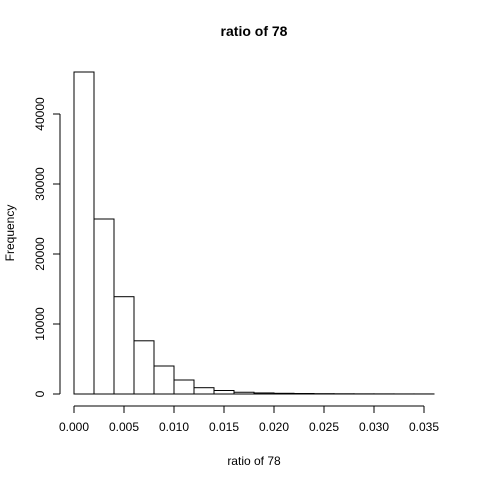 This screenshot has height=480, width=480. Describe the element at coordinates (254, 461) in the screenshot. I see `x-axis-label: ratio of 78` at that location.